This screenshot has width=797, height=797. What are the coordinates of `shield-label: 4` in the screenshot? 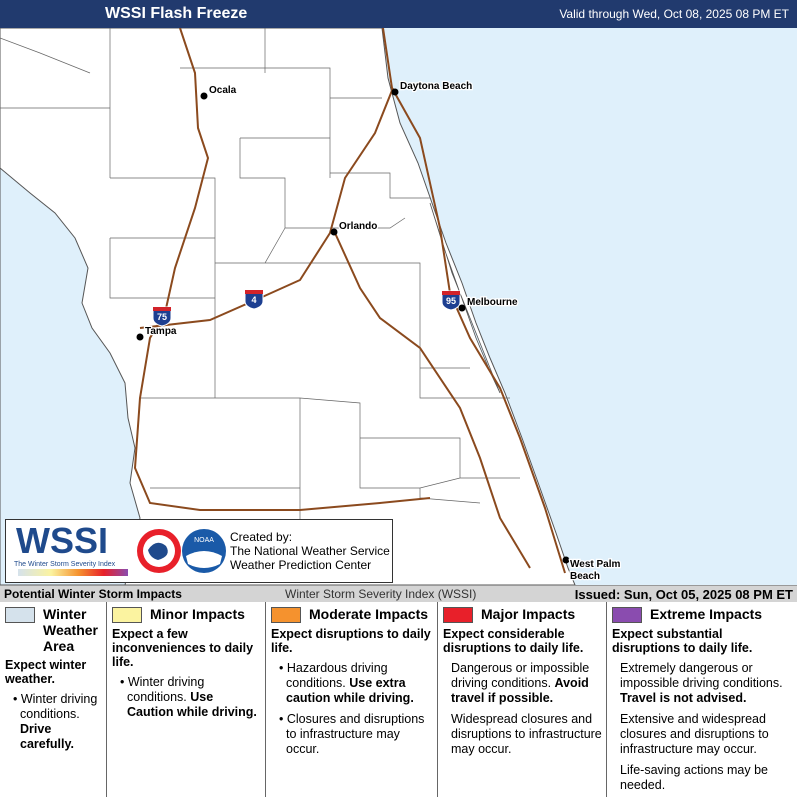 It's located at (253, 300).